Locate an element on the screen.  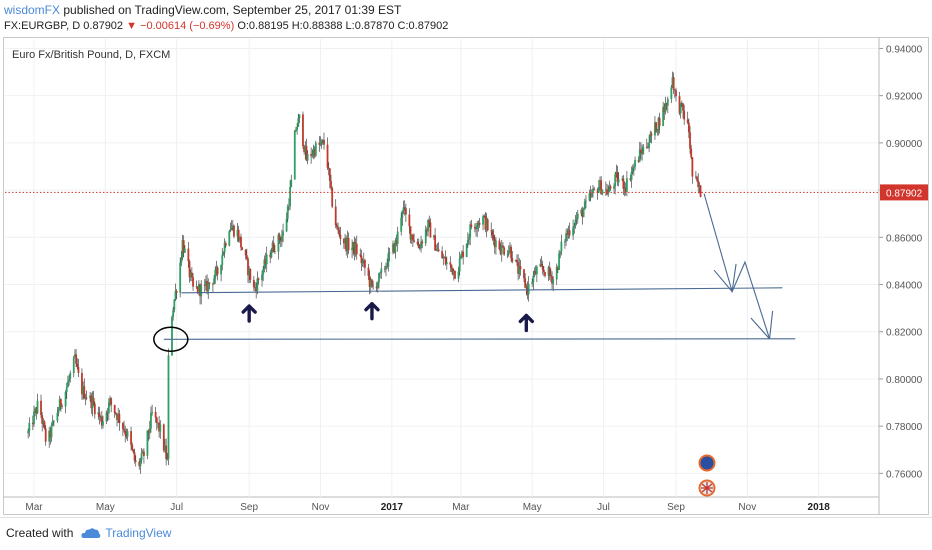
y-tick-label: 0.90000 is located at coordinates (904, 144).